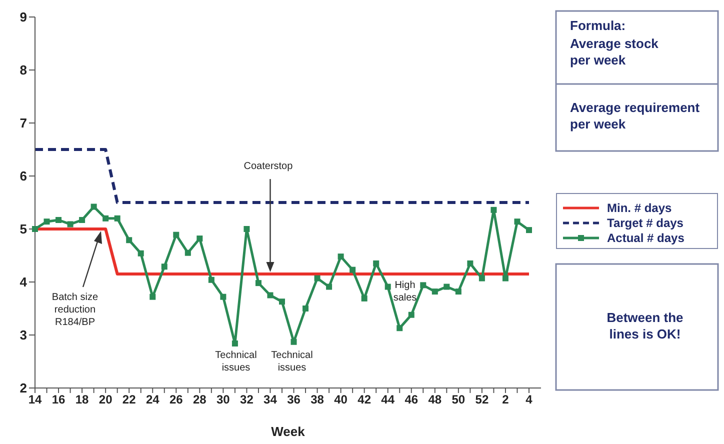 The height and width of the screenshot is (444, 724). Describe the element at coordinates (59, 399) in the screenshot. I see `x-tick-label: 16` at that location.